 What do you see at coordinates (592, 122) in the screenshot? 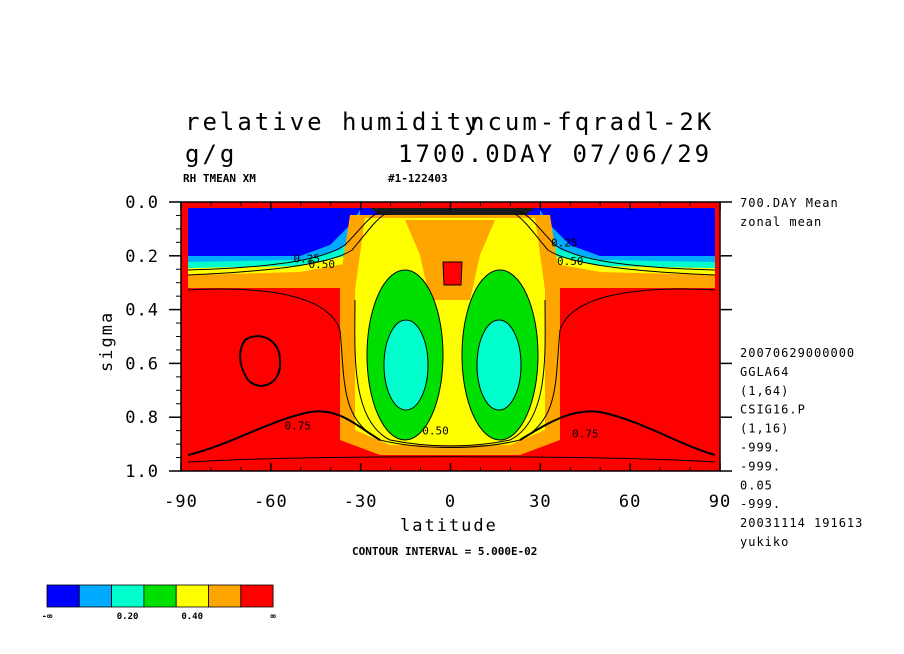
I see `chart-run-title: ncum-fqradl-2K` at bounding box center [592, 122].